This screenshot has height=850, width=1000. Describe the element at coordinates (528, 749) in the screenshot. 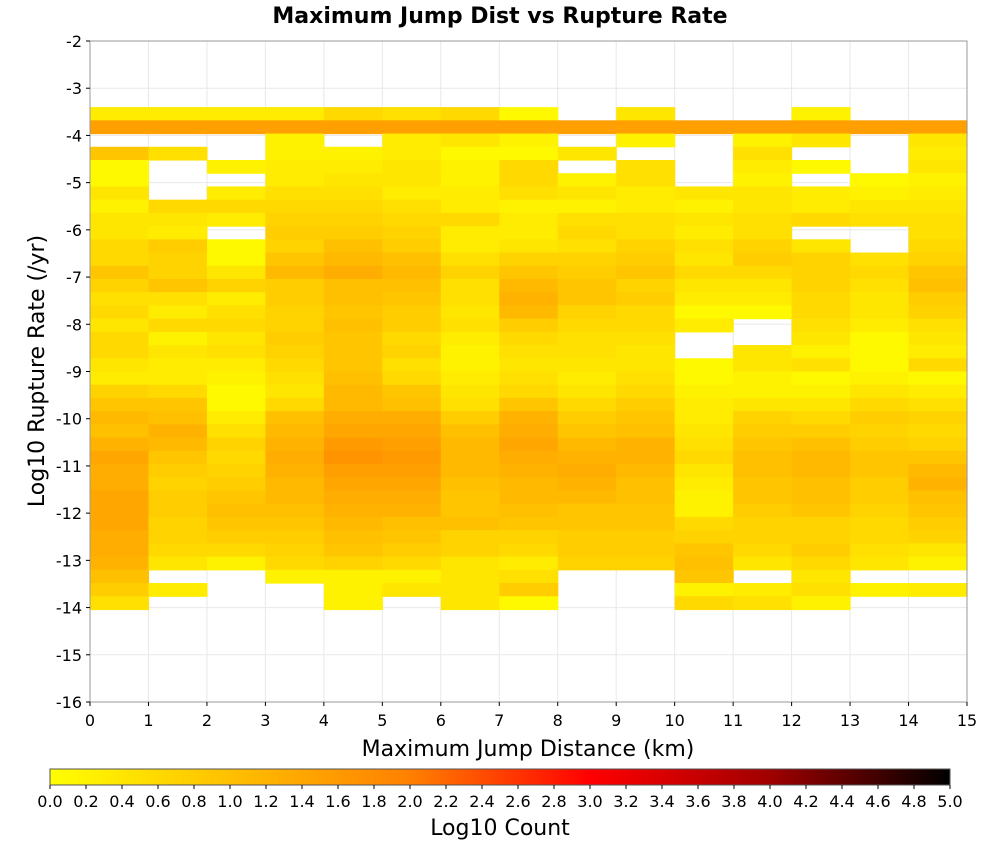

I see `x-axis-label: Maximum Jump Distance (km)` at that location.